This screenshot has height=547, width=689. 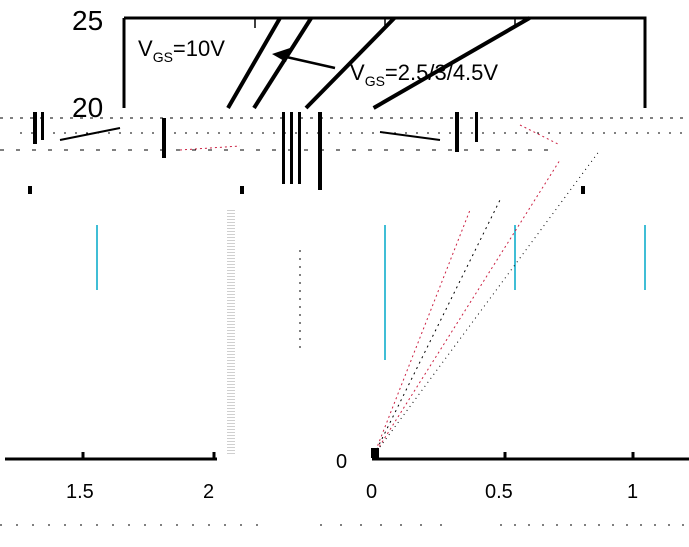 I want to click on x-tick-label-0: 0, so click(x=371, y=492).